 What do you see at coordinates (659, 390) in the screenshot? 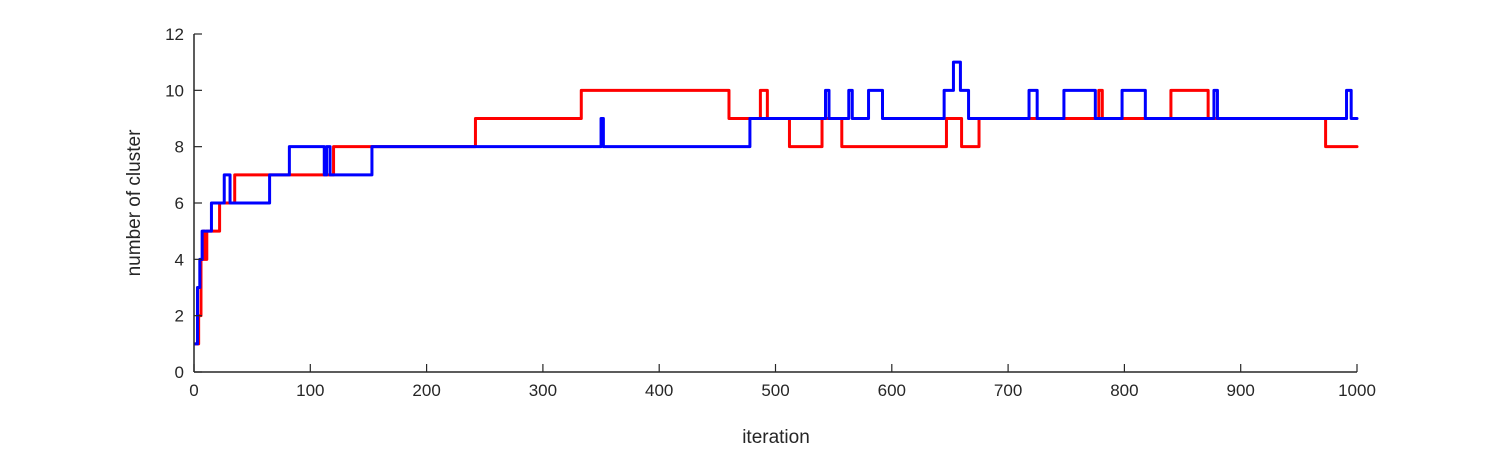
I see `x-tick-label: 400` at bounding box center [659, 390].